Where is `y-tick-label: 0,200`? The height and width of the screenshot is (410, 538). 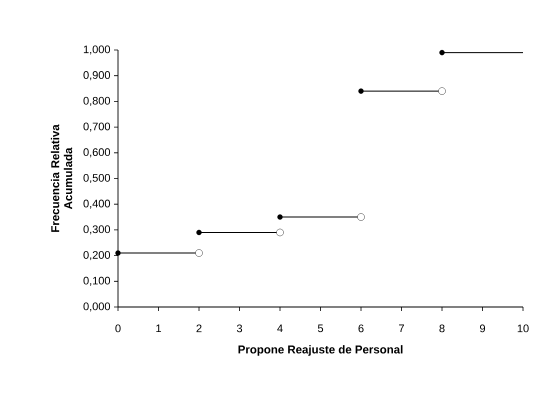
y-tick-label: 0,200 is located at coordinates (96, 255).